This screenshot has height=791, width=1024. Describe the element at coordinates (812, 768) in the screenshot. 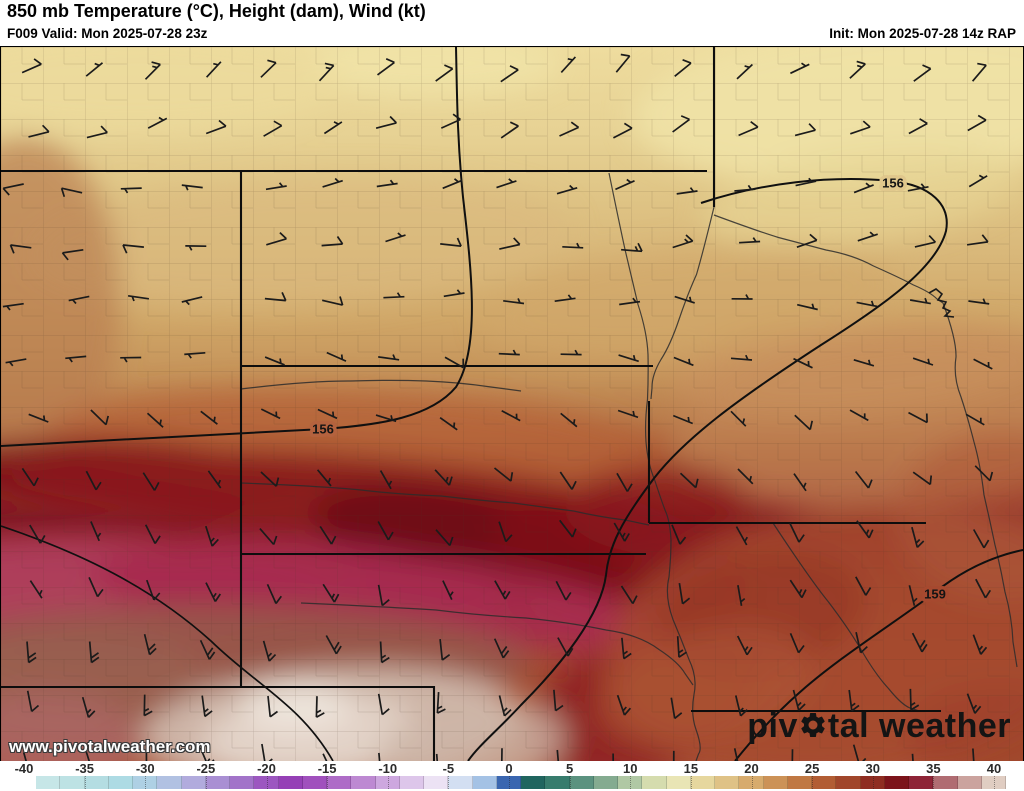

I see `colorbar-tick-label: 25` at that location.